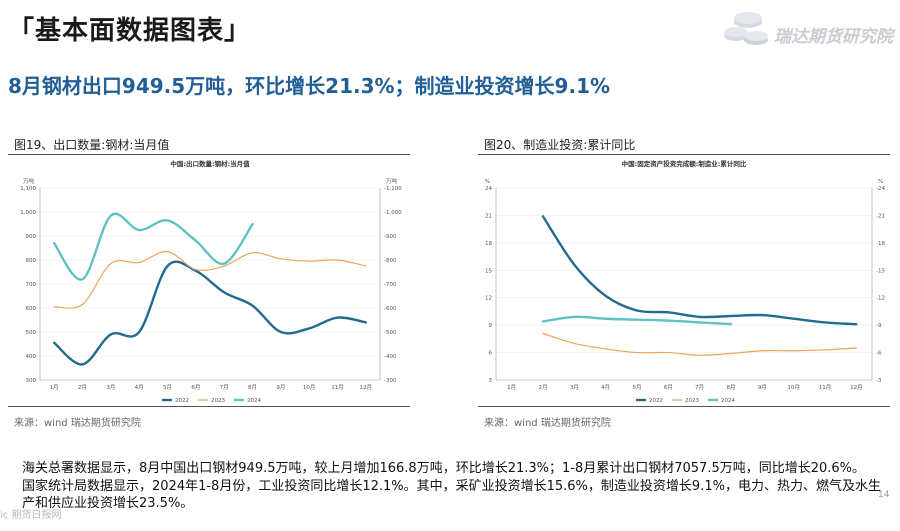 The height and width of the screenshot is (531, 900). What do you see at coordinates (879, 326) in the screenshot?
I see `y-tick-label-right: -9` at bounding box center [879, 326].